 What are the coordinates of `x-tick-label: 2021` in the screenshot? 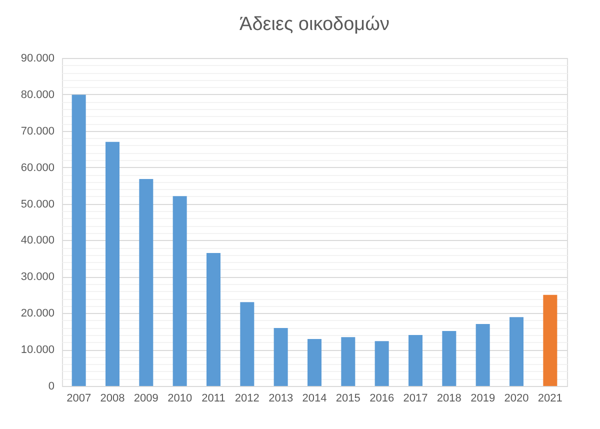 It's located at (550, 398).